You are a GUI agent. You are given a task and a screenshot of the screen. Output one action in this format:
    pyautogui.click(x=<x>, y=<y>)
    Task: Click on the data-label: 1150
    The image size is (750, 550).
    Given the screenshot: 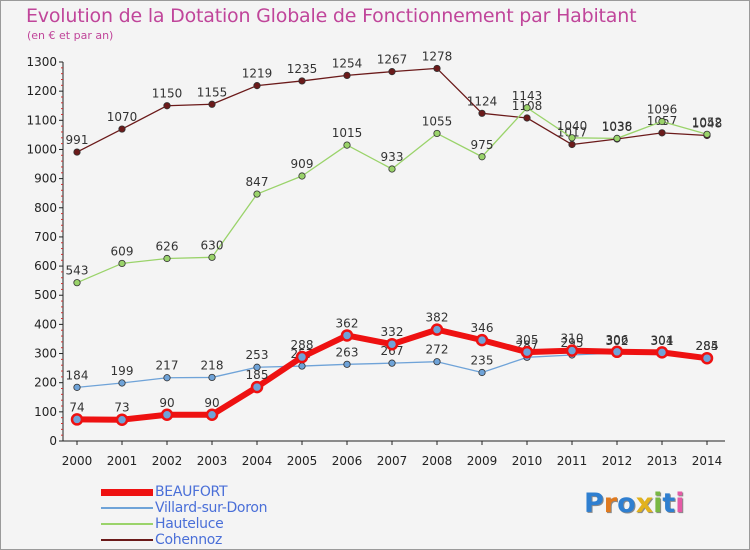 What is the action you would take?
    pyautogui.click(x=167, y=94)
    